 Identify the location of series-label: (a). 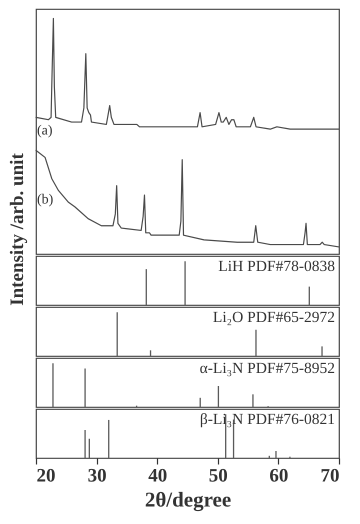
(45, 130).